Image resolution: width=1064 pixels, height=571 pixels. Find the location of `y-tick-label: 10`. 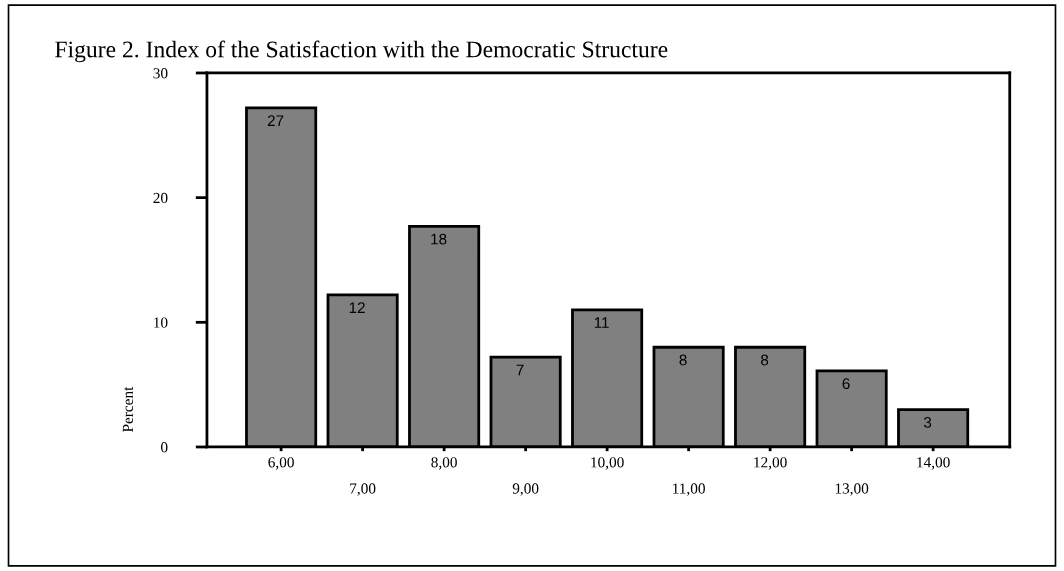

y-tick-label: 10 is located at coordinates (161, 322).